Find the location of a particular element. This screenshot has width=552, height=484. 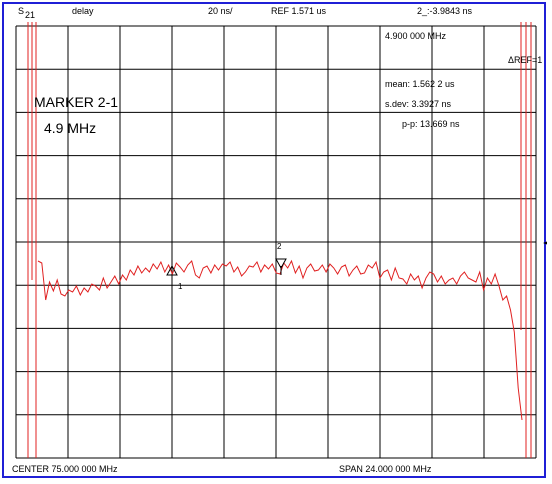

marker-2-label: 2 is located at coordinates (279, 246).